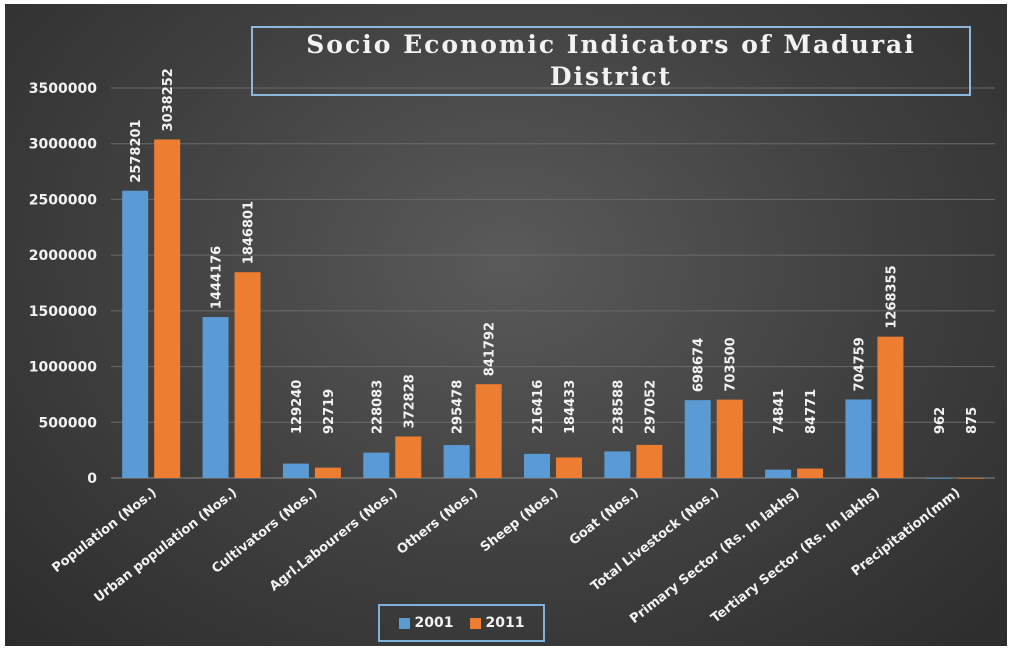  What do you see at coordinates (604, 516) in the screenshot?
I see `category-label: Goat (Nos.)` at bounding box center [604, 516].